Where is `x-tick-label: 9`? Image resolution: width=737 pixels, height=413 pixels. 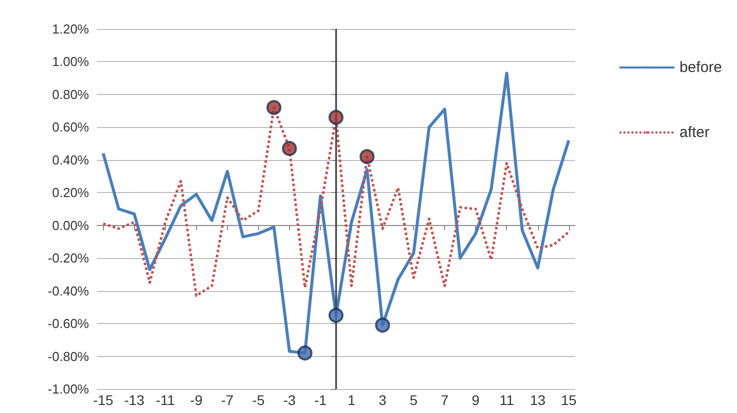 x-tick-label: 9 is located at coordinates (476, 400).